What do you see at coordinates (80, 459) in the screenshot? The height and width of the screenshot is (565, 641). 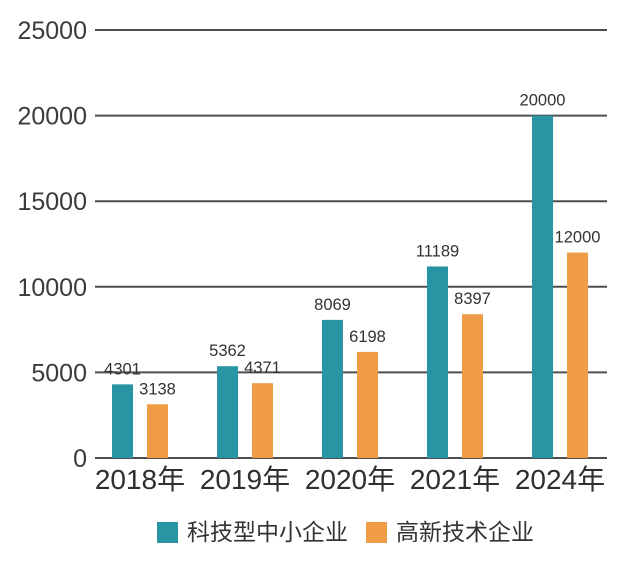 I see `y-tick-label: 0` at bounding box center [80, 459].